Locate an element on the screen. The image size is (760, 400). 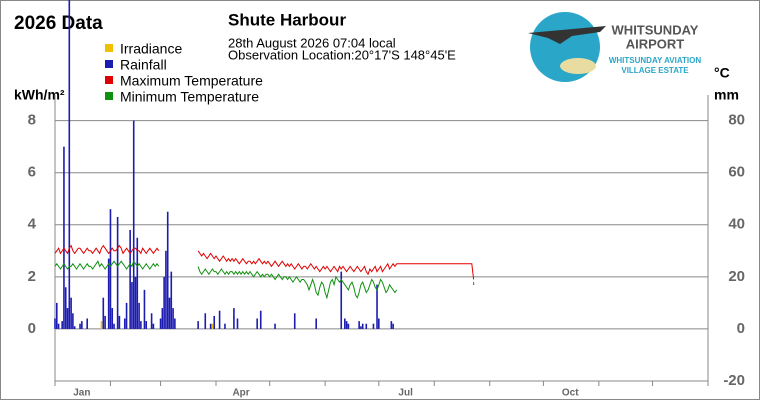
logo-text: WHITSUNDAY AVIATION is located at coordinates (655, 60).